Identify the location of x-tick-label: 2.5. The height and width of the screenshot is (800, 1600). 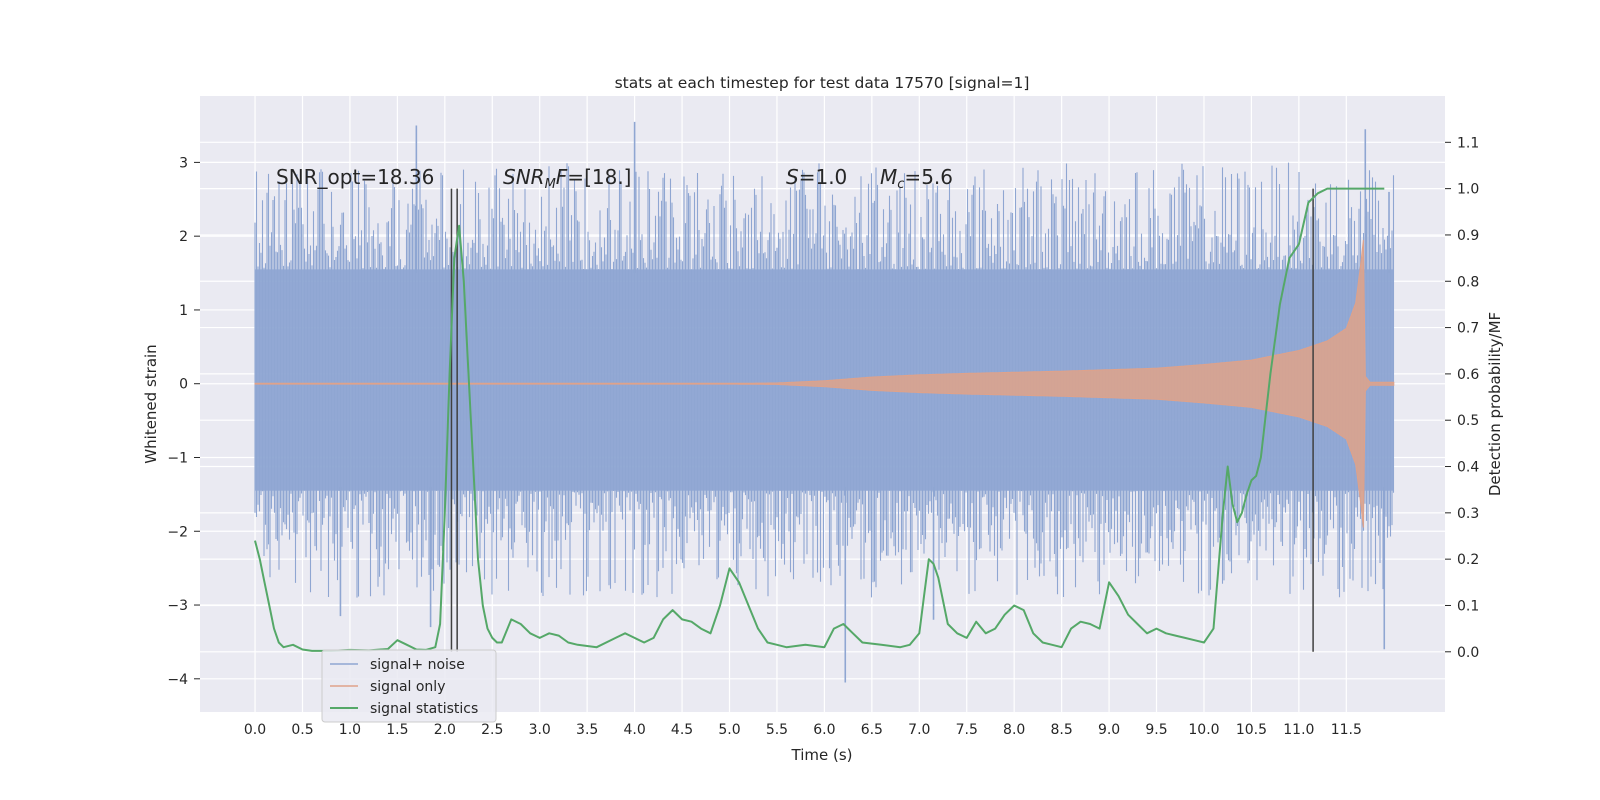
(492, 730).